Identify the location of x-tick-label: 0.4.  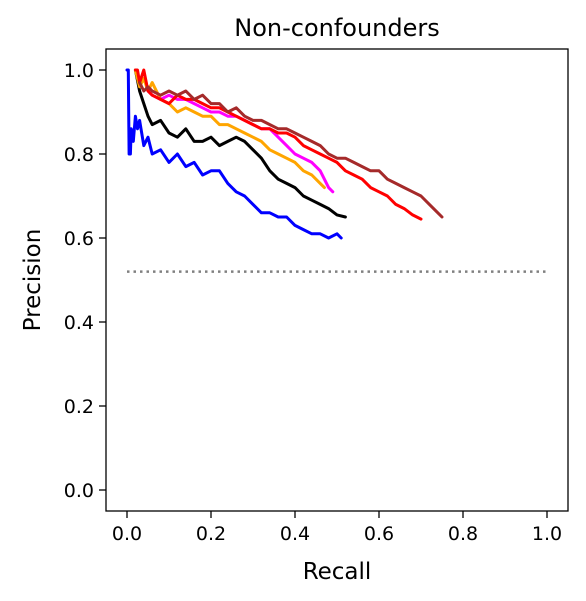
(295, 534).